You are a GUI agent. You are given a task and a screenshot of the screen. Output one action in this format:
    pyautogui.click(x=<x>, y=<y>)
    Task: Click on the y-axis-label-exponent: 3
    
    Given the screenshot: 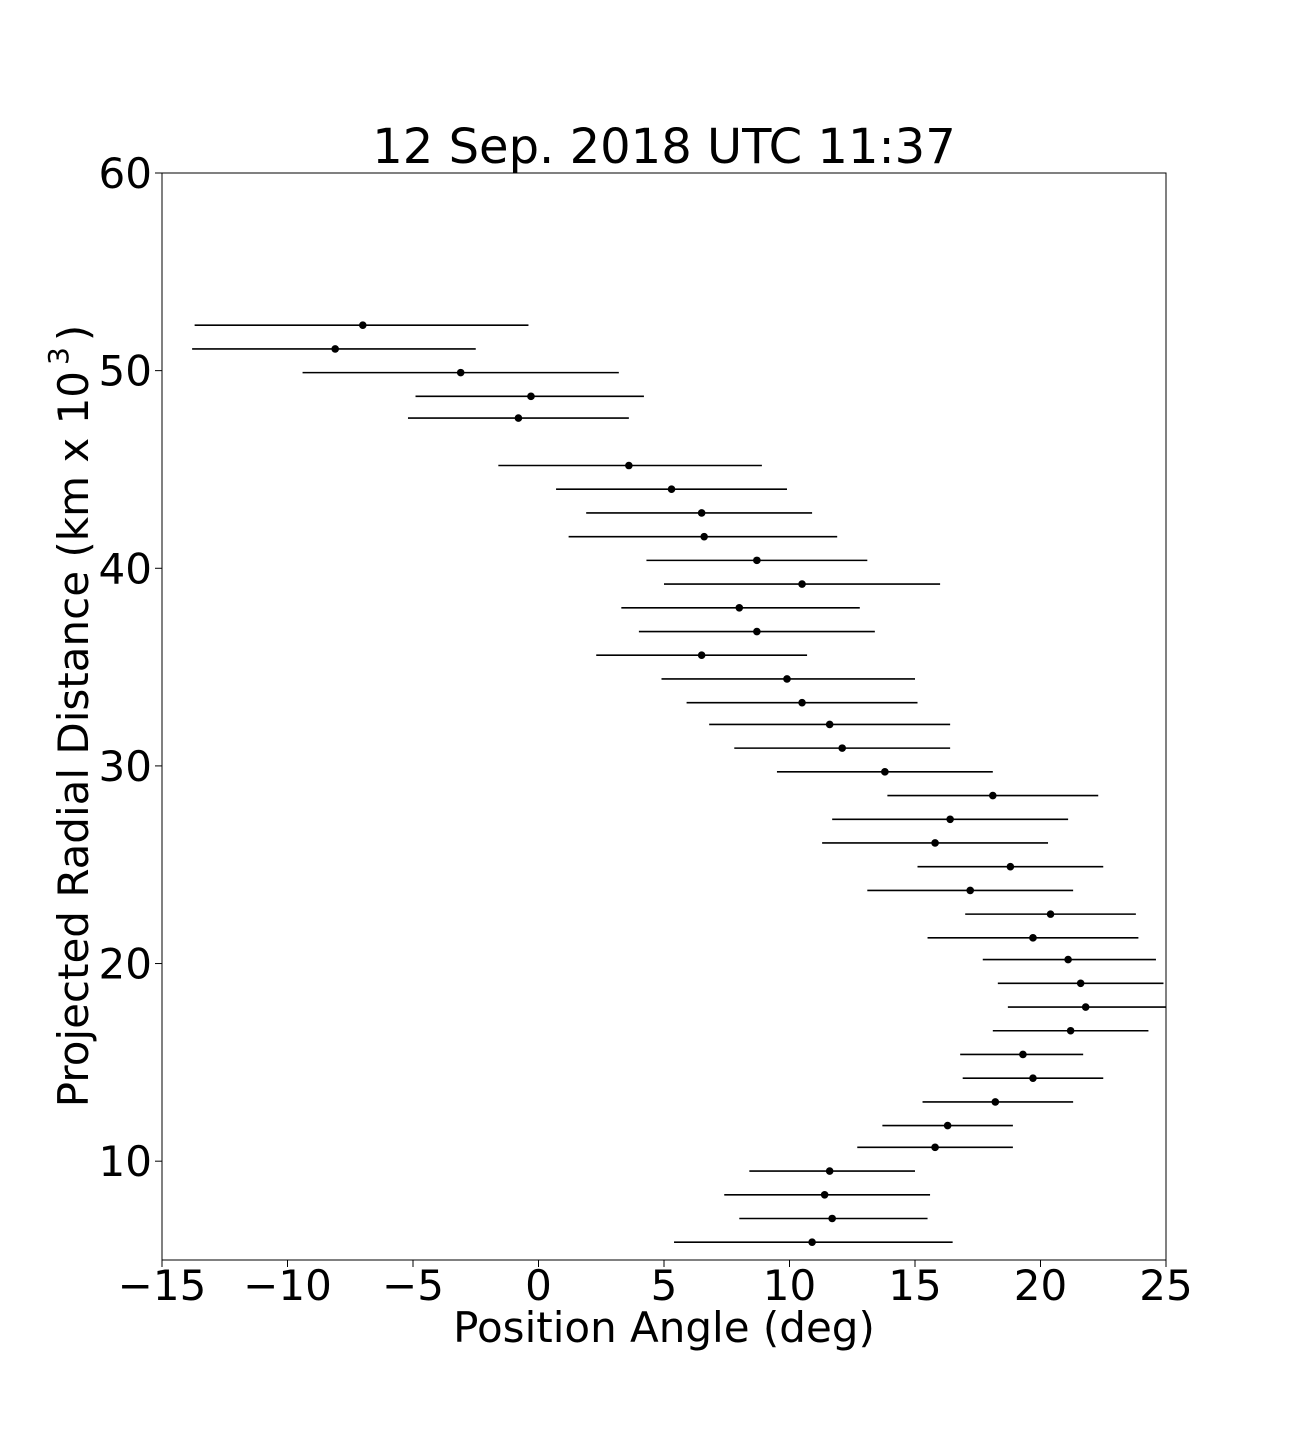 What is the action you would take?
    pyautogui.click(x=58, y=356)
    